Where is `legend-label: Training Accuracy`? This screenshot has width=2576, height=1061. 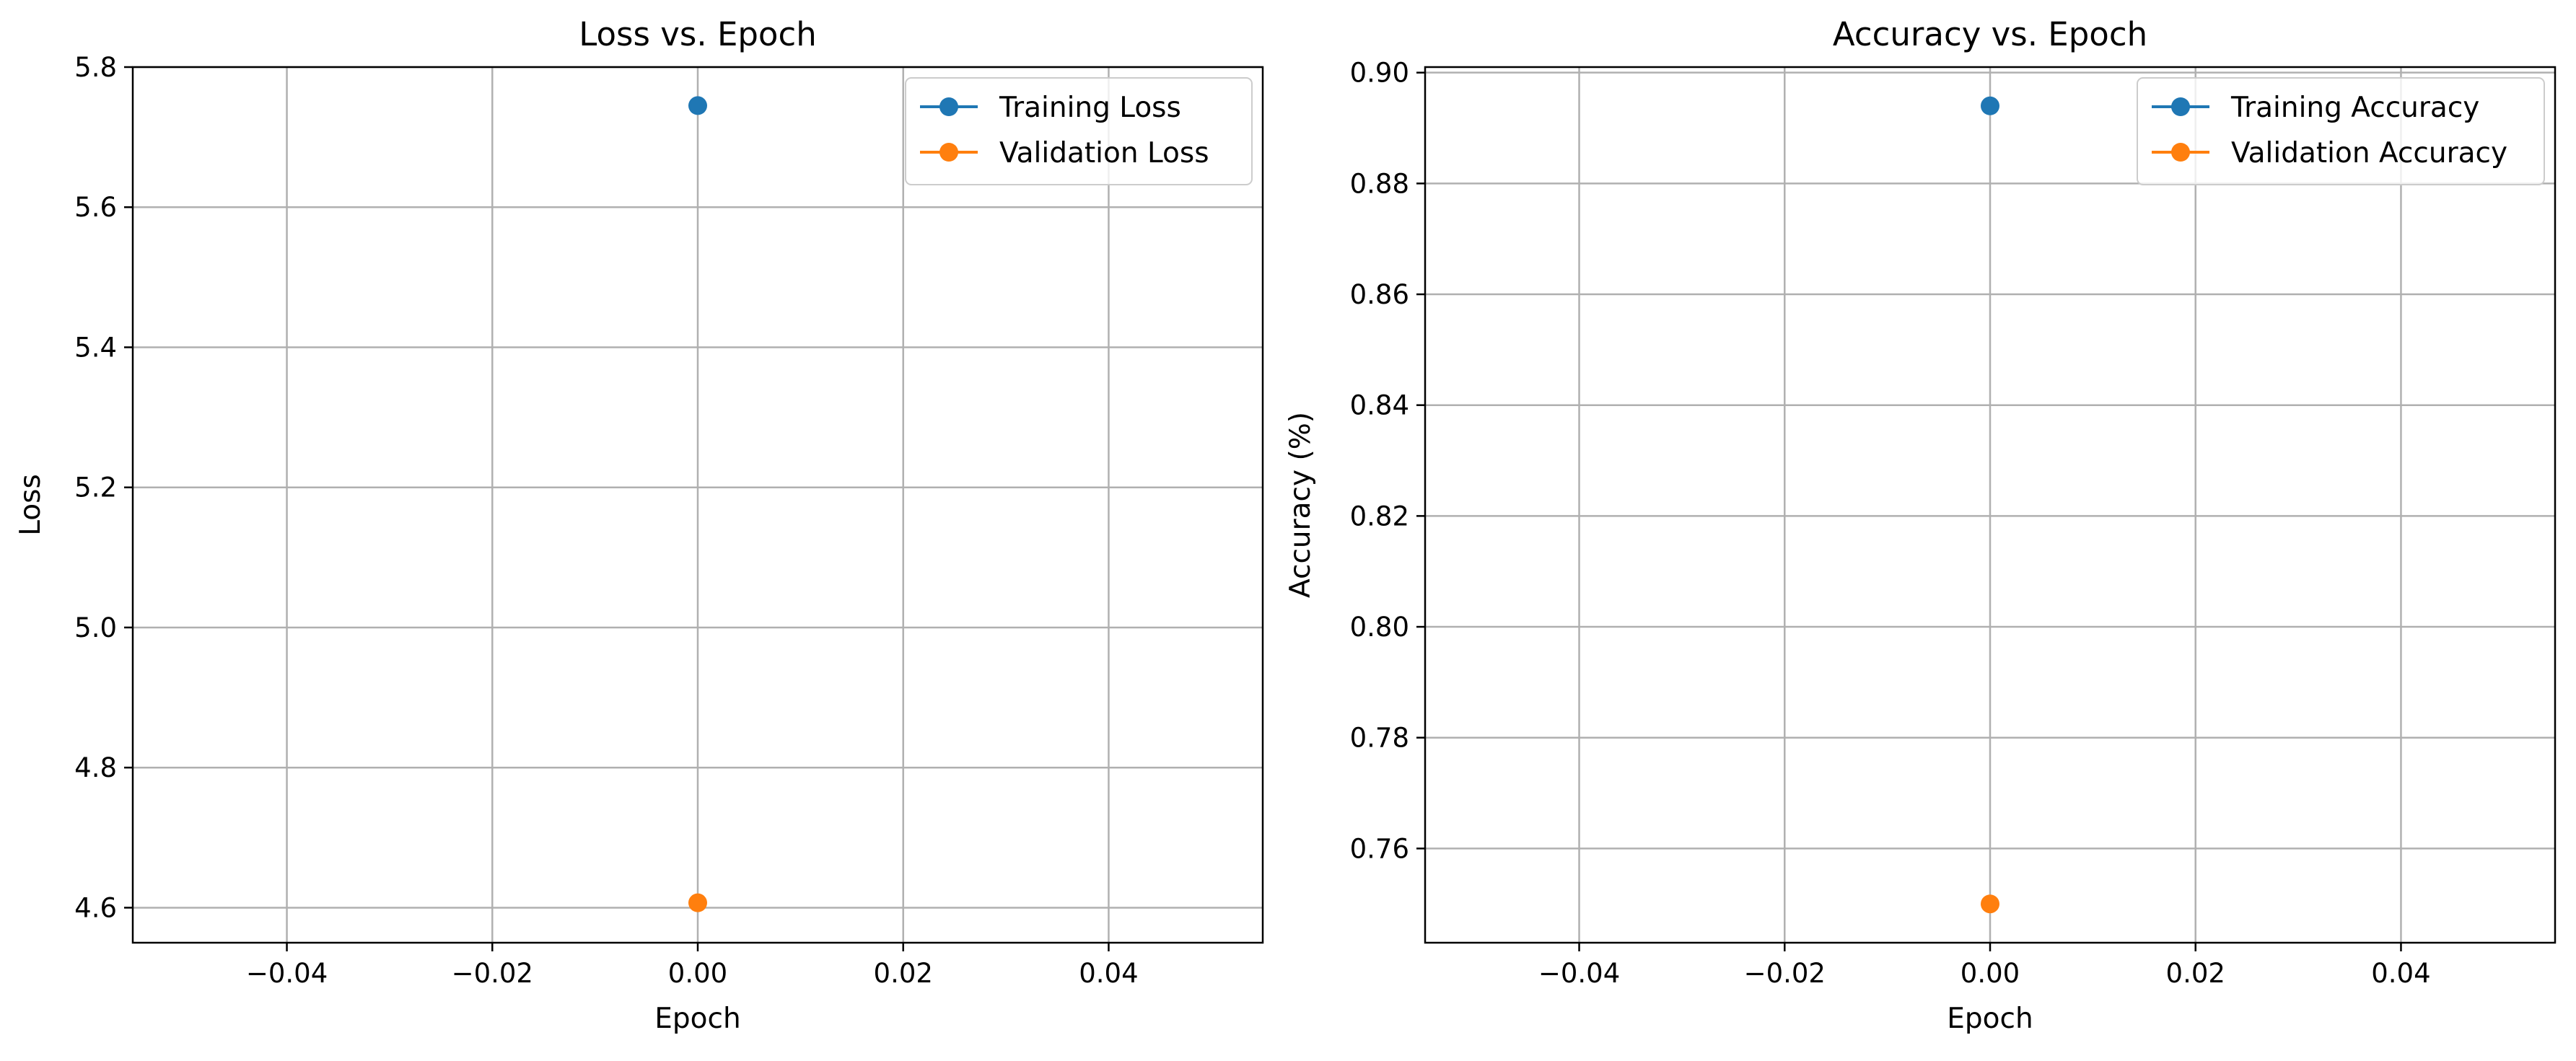
legend-label: Training Accuracy is located at coordinates (2354, 108).